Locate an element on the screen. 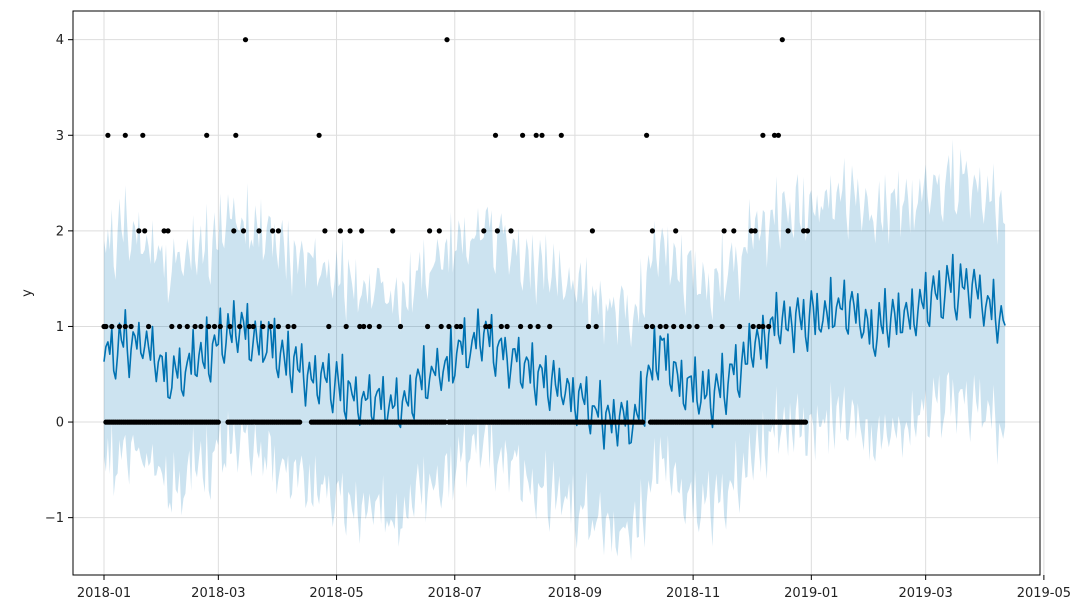 The height and width of the screenshot is (608, 1074). x-tick-label: 2018-05 is located at coordinates (336, 593).